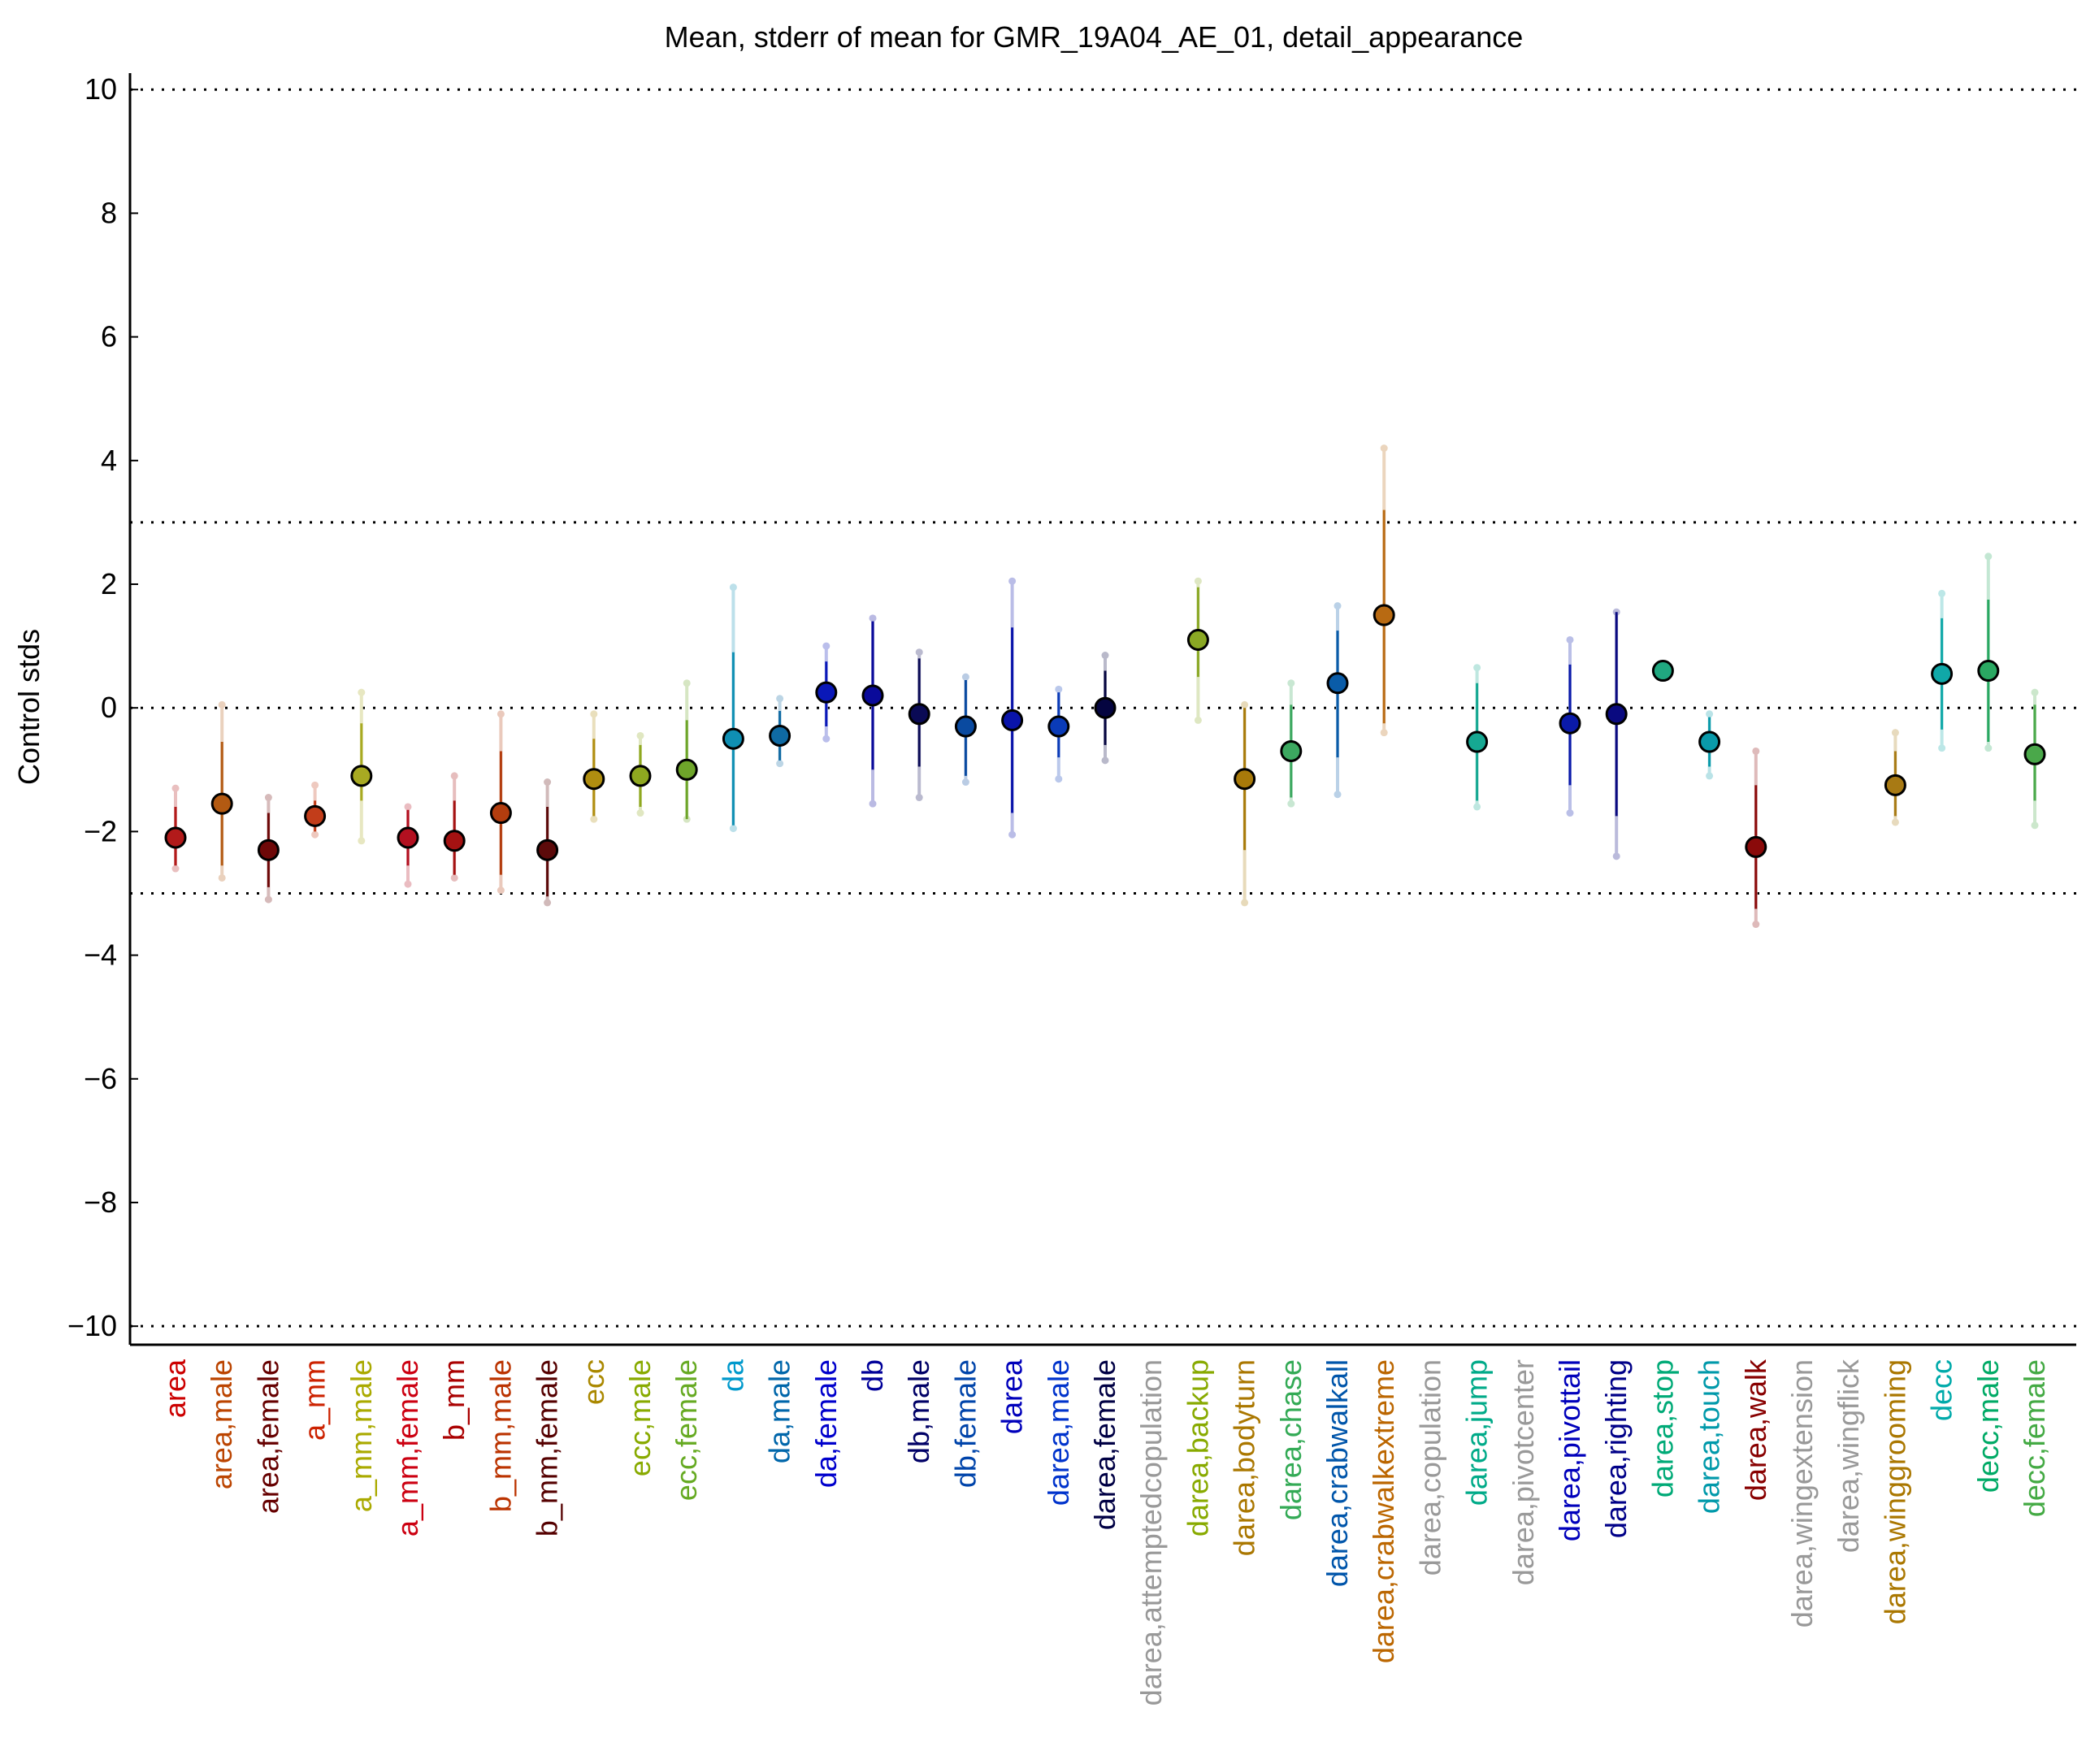 The width and height of the screenshot is (2086, 1764). I want to click on x-tick-label: darea,crabwalkall, so click(1337, 1473).